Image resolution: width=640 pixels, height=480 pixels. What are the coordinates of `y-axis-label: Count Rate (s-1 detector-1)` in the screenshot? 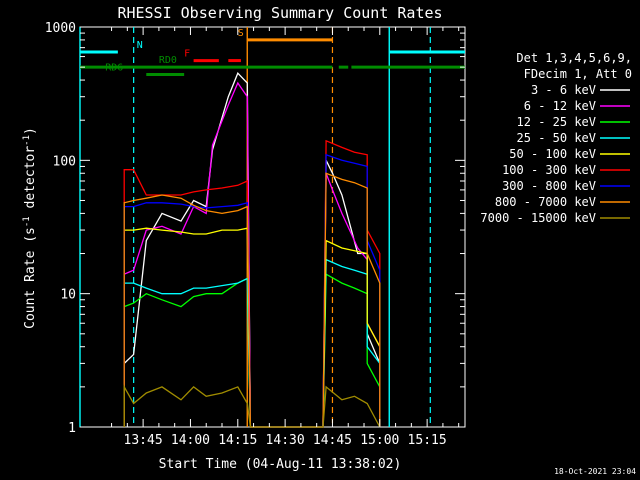 It's located at (30, 228).